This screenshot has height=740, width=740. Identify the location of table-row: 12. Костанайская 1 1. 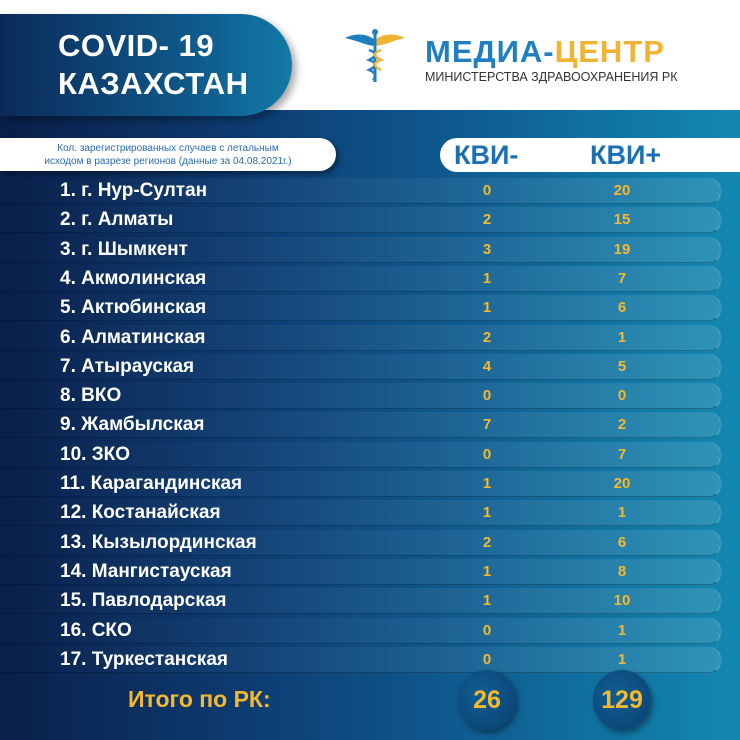
(361, 513).